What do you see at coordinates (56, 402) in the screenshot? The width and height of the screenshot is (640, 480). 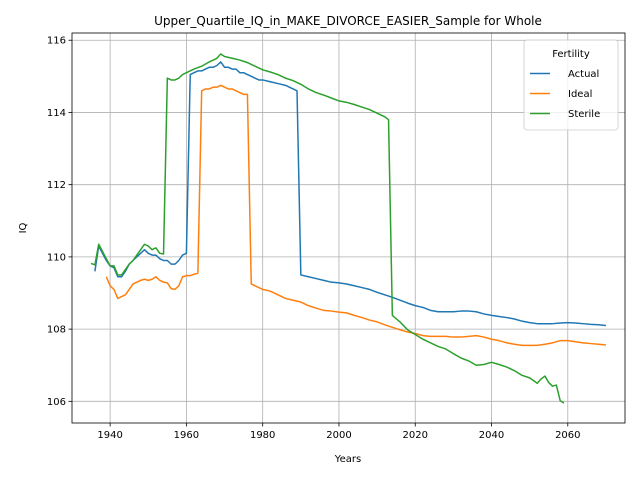 I see `y-tick-label: 106` at bounding box center [56, 402].